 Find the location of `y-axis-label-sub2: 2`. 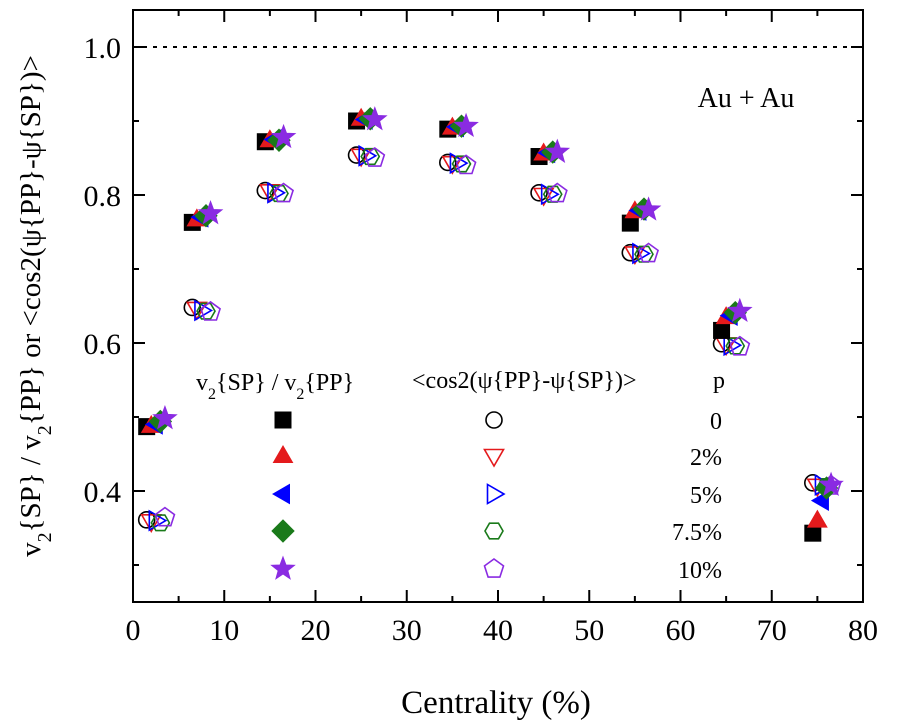

y-axis-label-sub2: 2 is located at coordinates (45, 430).